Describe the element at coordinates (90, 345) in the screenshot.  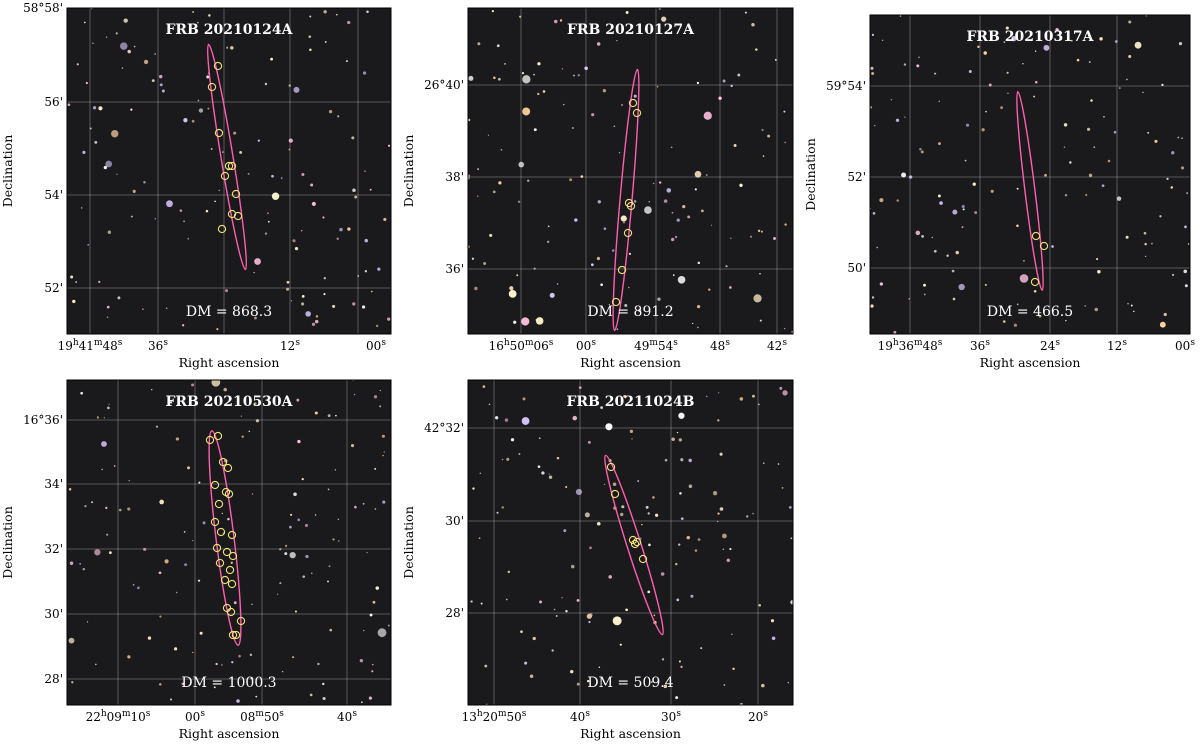
I see `x-tick-label: 19h41m48s` at that location.